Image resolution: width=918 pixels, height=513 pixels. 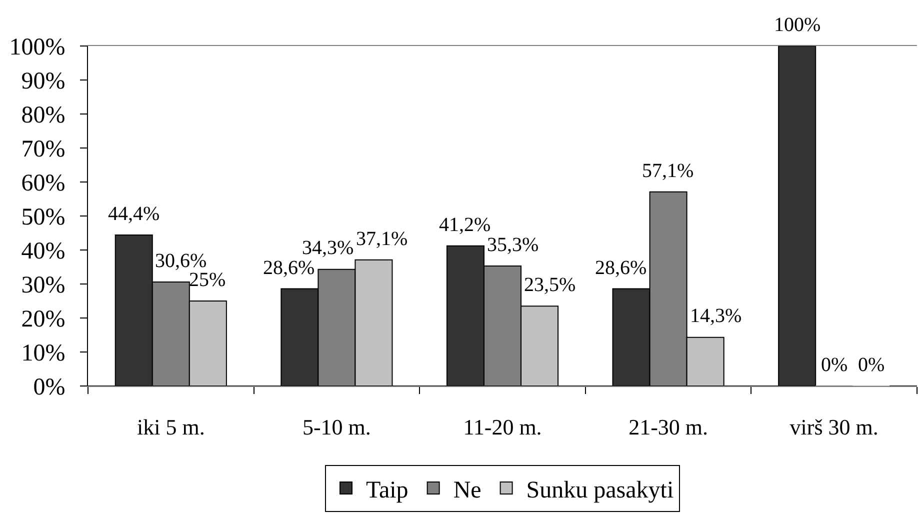 I want to click on legend-label: Ne, so click(x=467, y=490).